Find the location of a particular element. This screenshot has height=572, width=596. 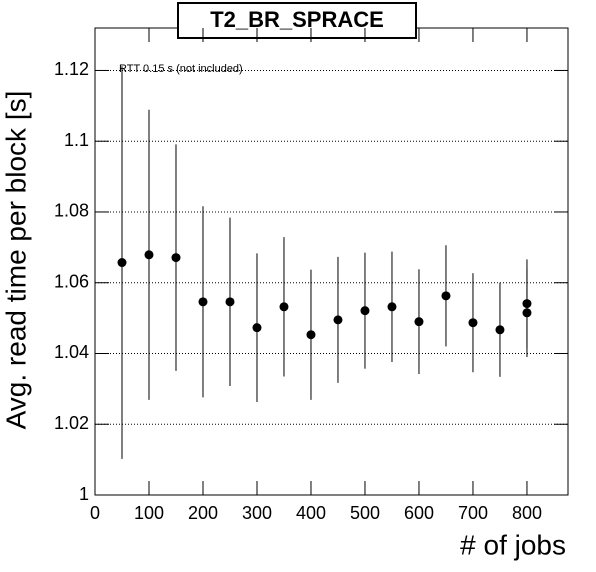

x-tick-label: 0 is located at coordinates (95, 513).